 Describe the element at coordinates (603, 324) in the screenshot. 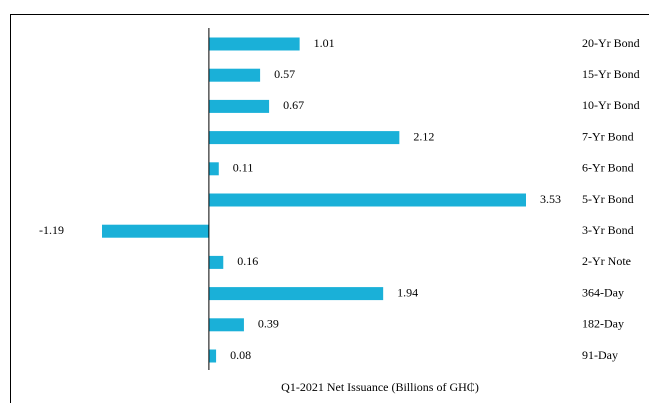

I see `category-label: 182-Day` at that location.